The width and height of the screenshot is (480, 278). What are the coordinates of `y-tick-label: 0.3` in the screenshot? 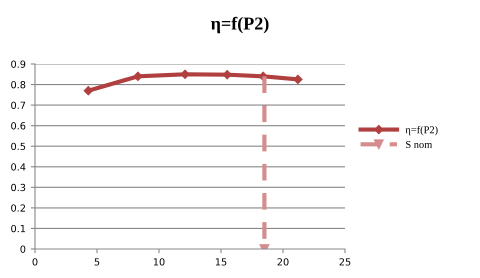 It's located at (18, 188).